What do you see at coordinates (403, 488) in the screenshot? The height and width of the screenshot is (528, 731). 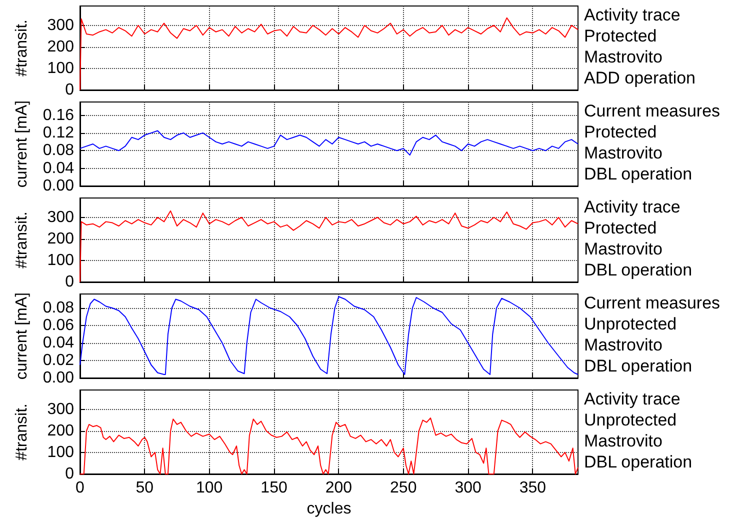 I see `x-tick-label: 250` at bounding box center [403, 488].